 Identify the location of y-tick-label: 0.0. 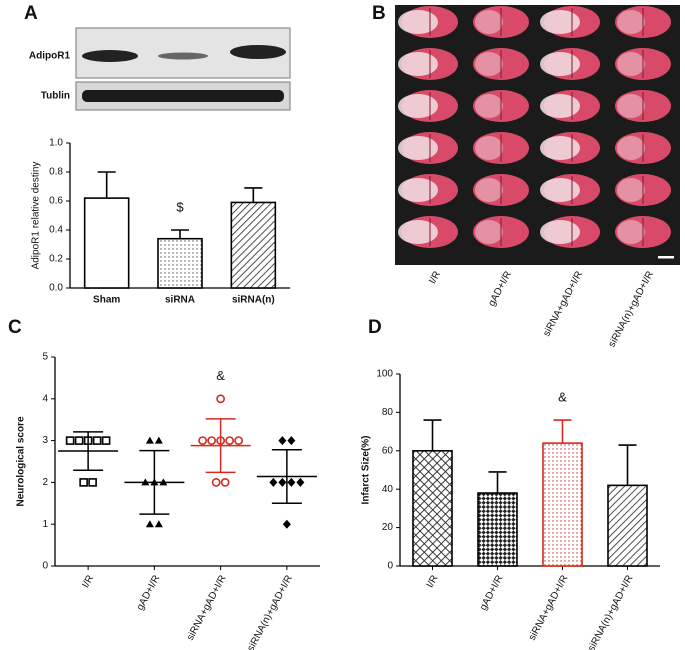
(56, 288).